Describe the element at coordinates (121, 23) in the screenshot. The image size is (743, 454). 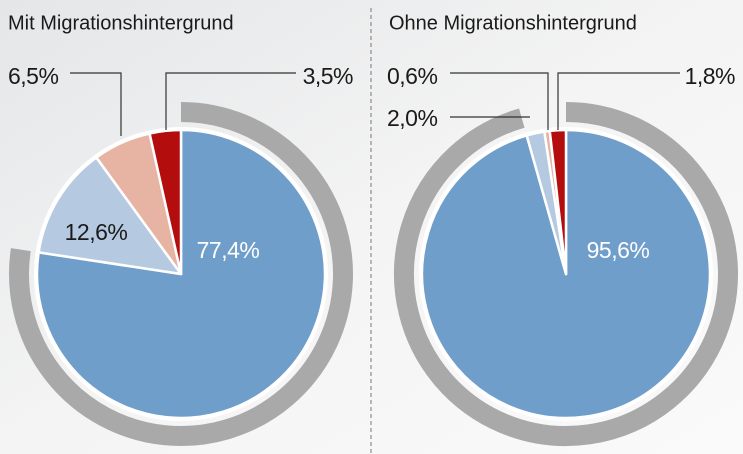
I see `chart-title: Mit Migrationshintergrund` at that location.